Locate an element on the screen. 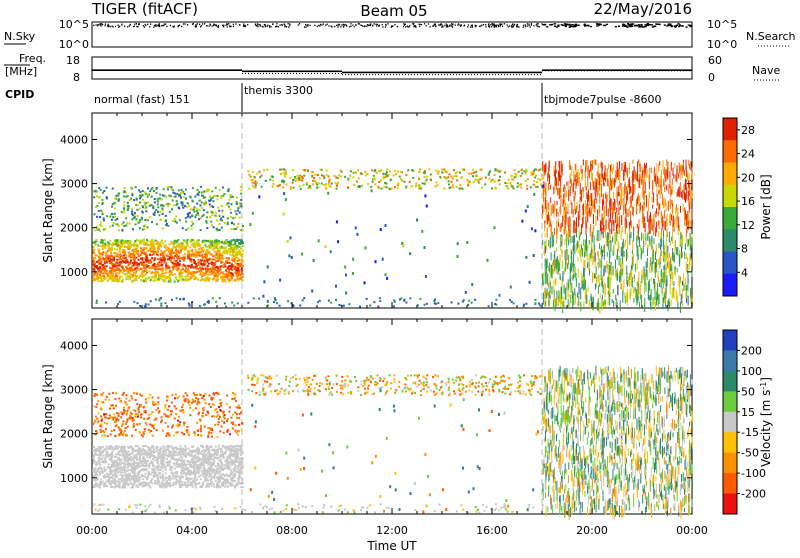 This screenshot has width=800, height=558. radar-title: TIGER (fitACF) is located at coordinates (144, 9).